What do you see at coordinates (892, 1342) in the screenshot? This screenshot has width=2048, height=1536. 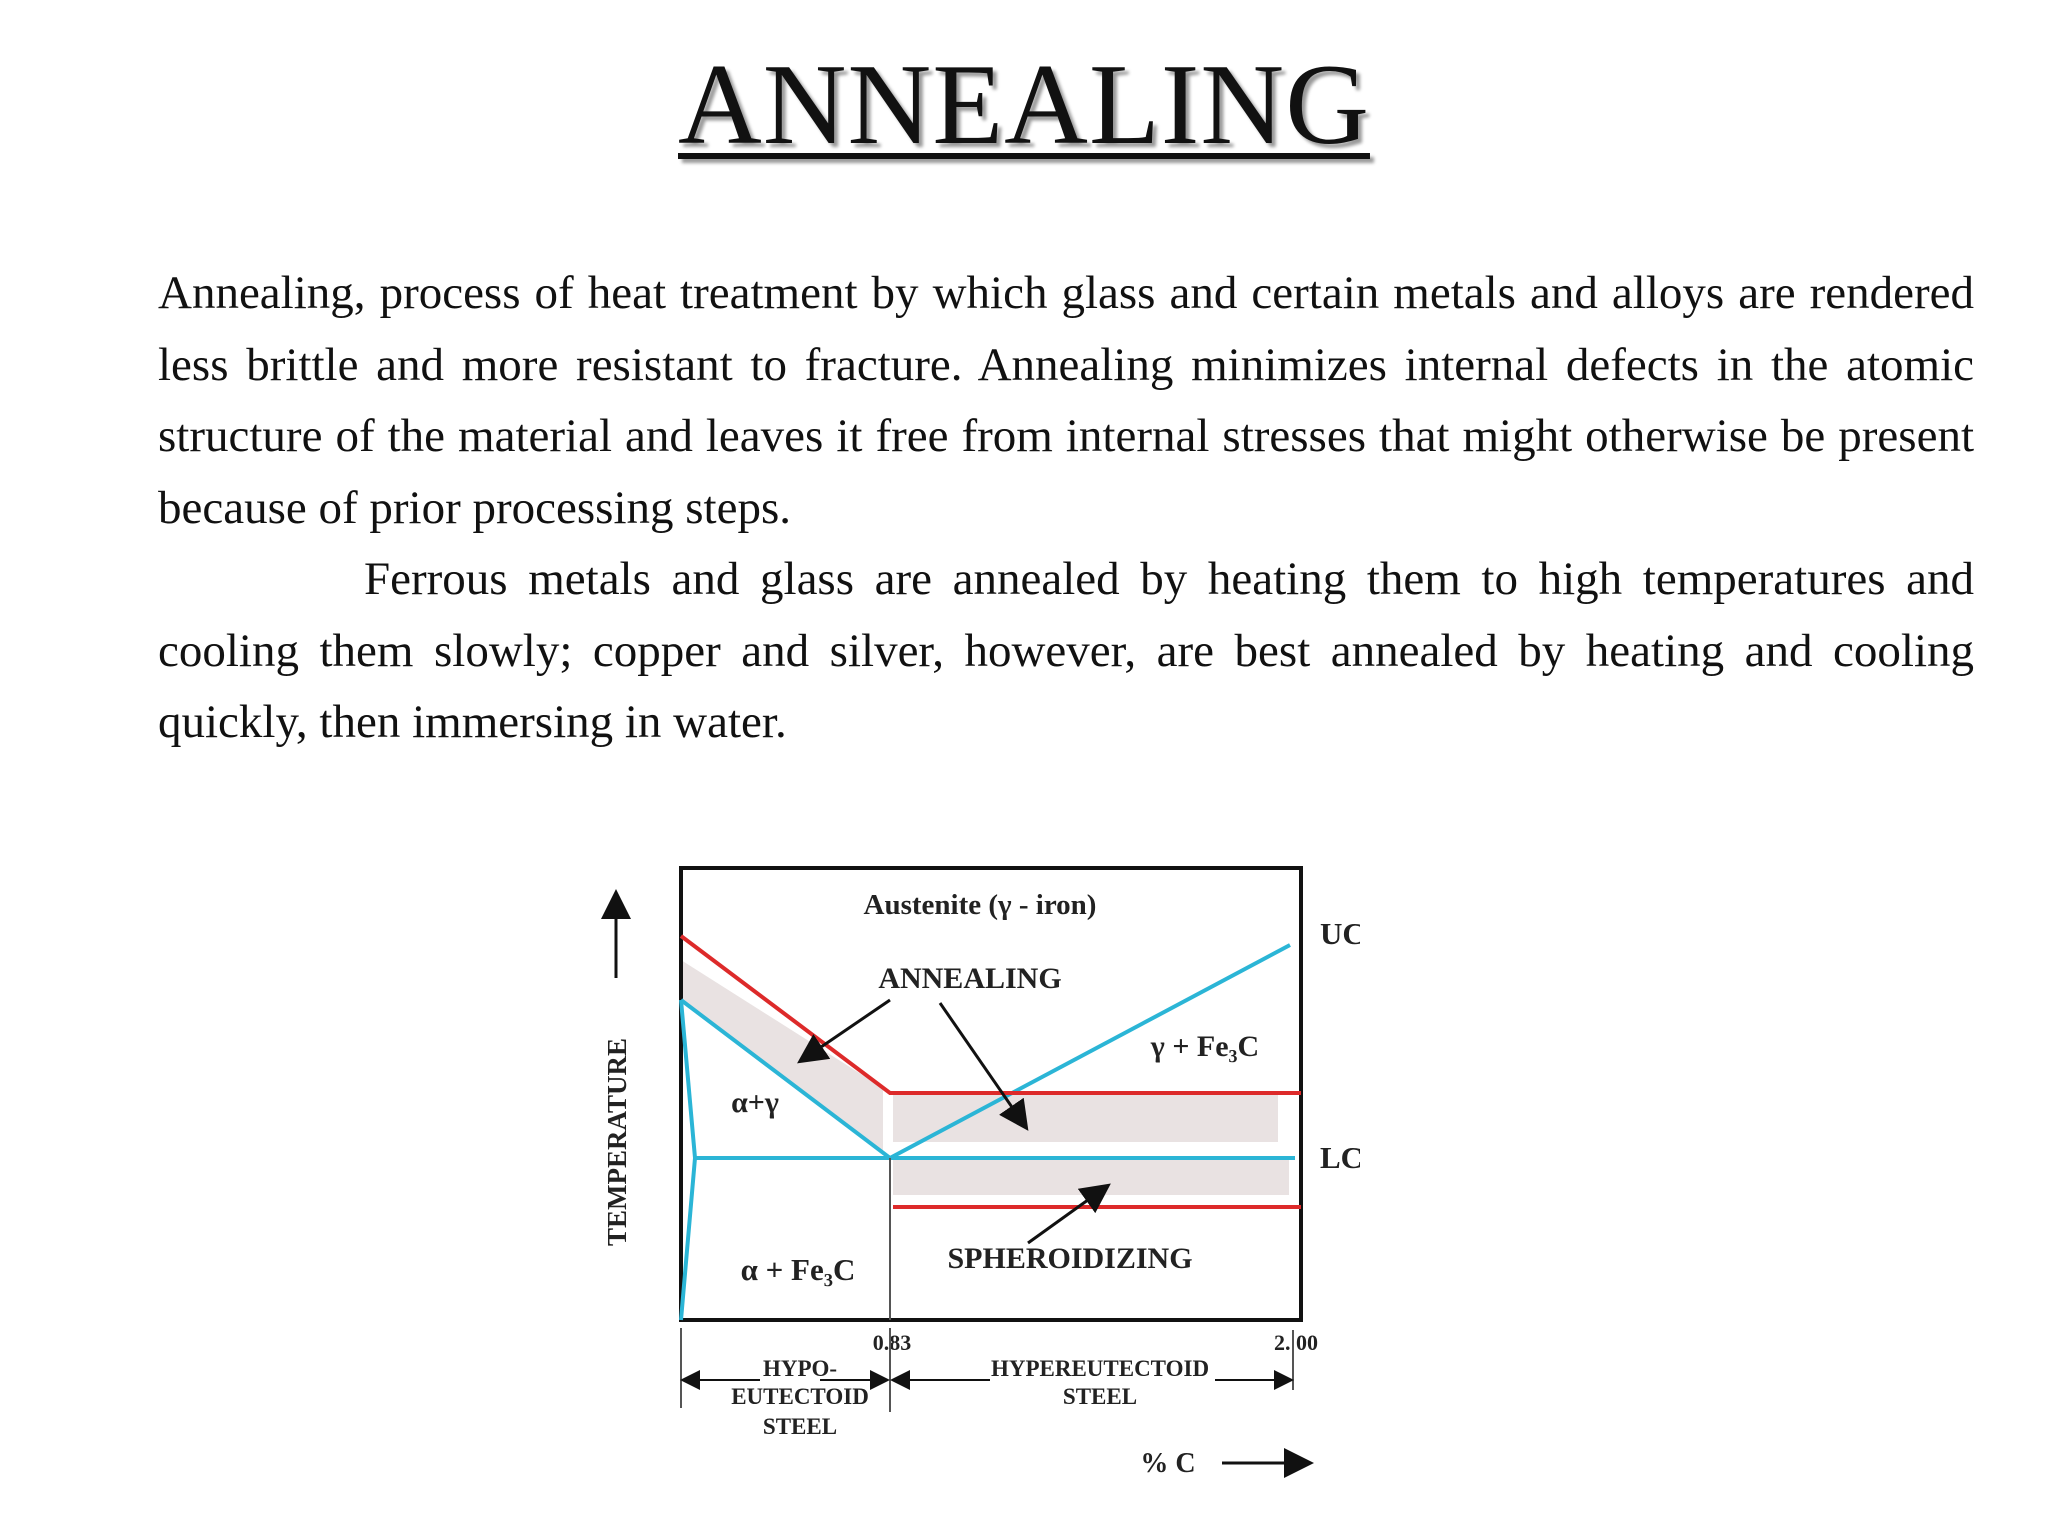 I see `tick-eutectoid: 0.83` at bounding box center [892, 1342].